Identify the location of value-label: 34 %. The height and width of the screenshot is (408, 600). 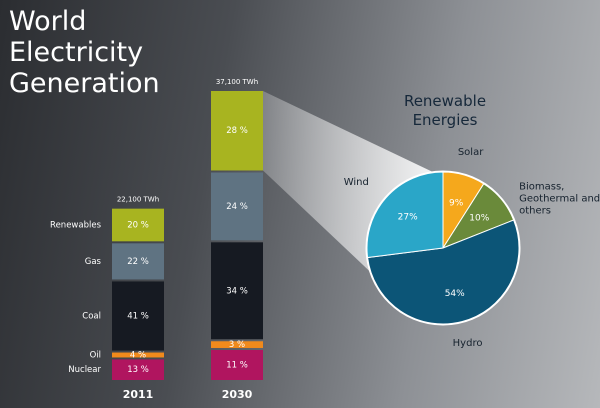
(237, 291).